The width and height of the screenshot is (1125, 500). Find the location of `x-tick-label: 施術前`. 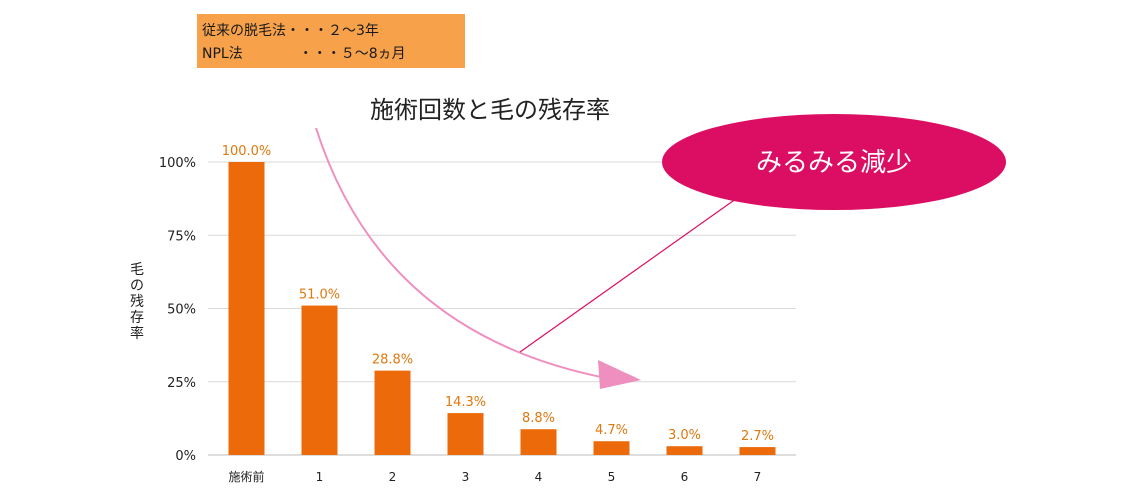

x-tick-label: 施術前 is located at coordinates (246, 476).